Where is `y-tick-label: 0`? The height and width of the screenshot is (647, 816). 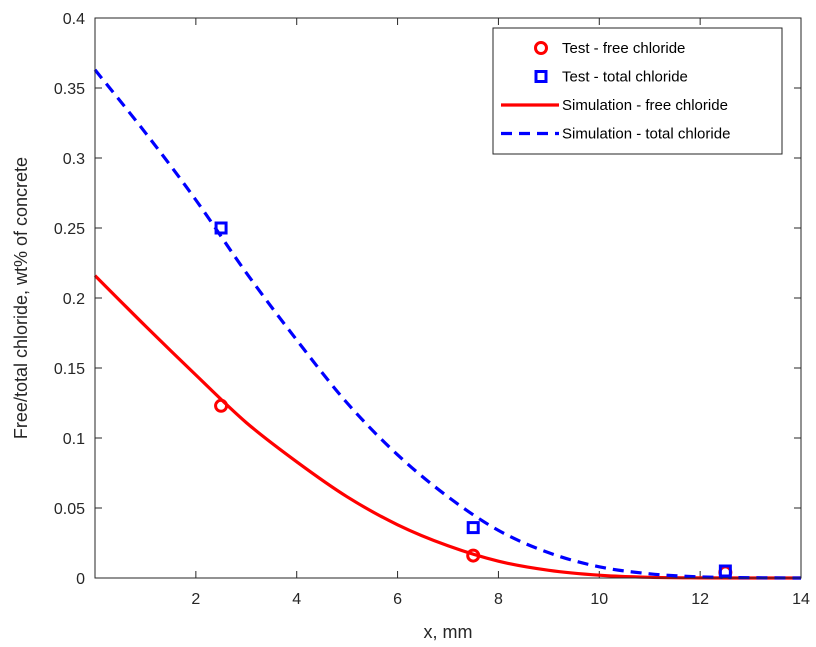
y-tick-label: 0 is located at coordinates (80, 579).